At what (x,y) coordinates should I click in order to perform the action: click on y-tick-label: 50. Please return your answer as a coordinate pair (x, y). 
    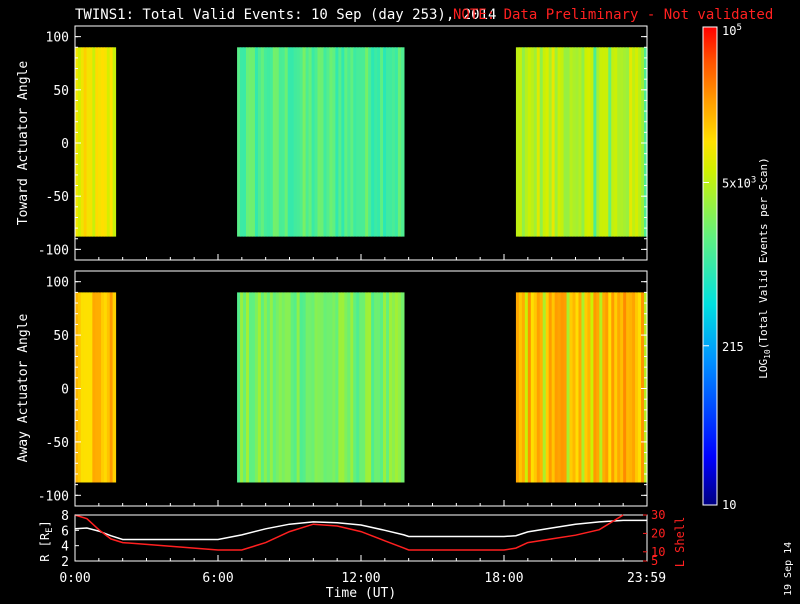
    Looking at the image, I should click on (61, 336).